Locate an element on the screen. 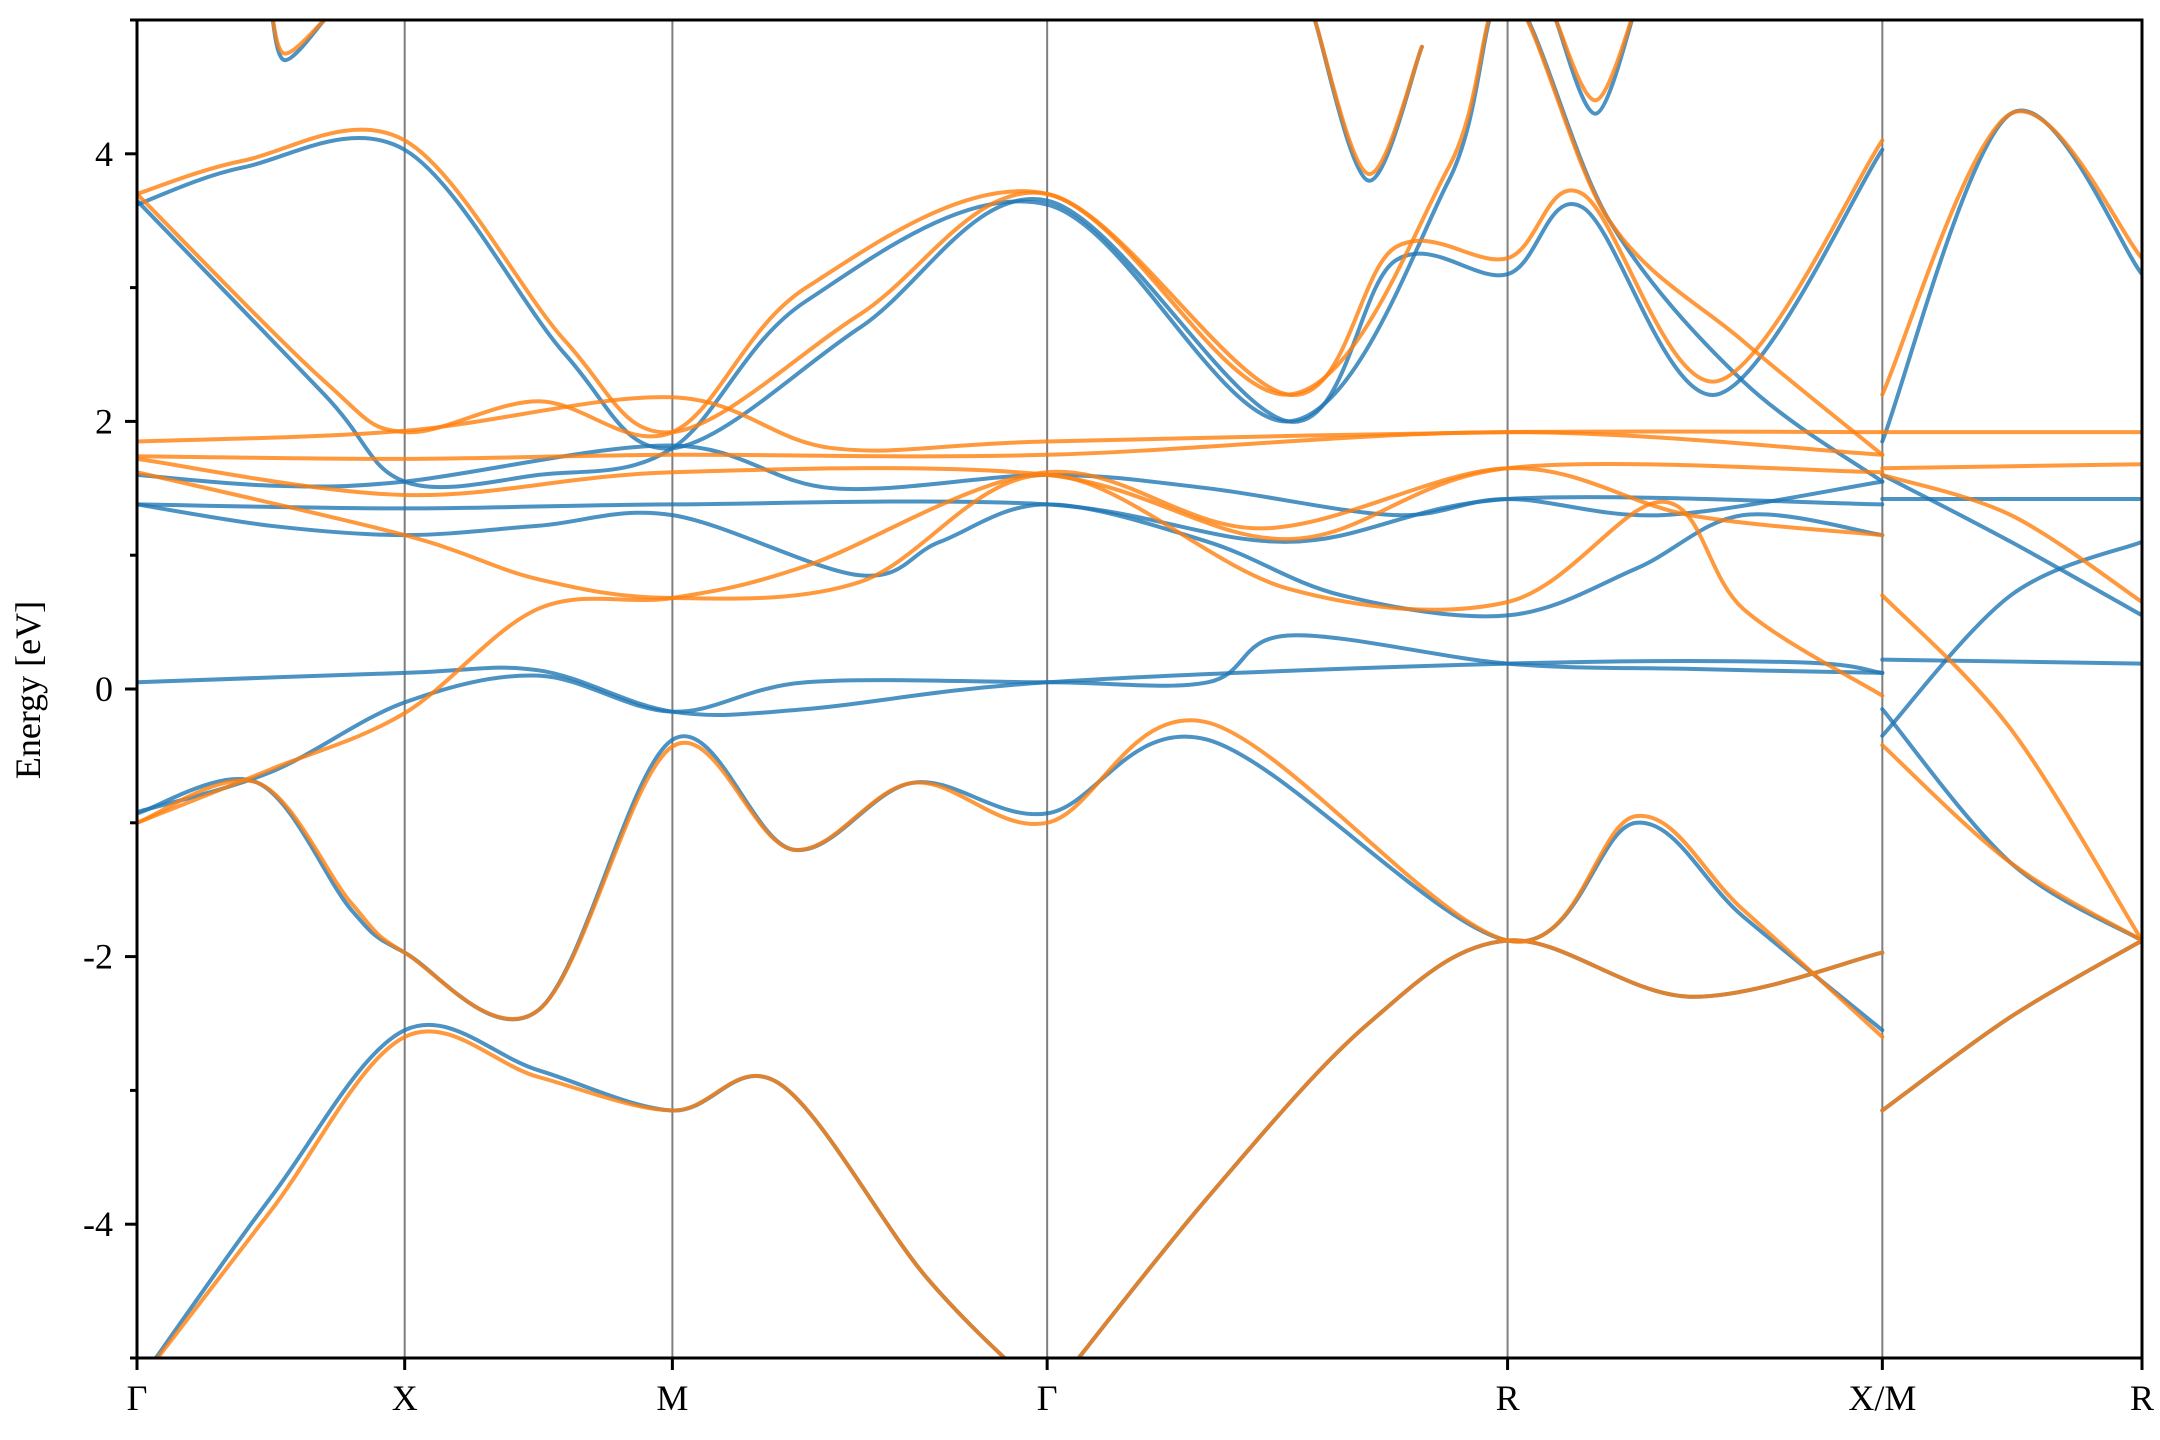  x-tick-label: M is located at coordinates (672, 1398).